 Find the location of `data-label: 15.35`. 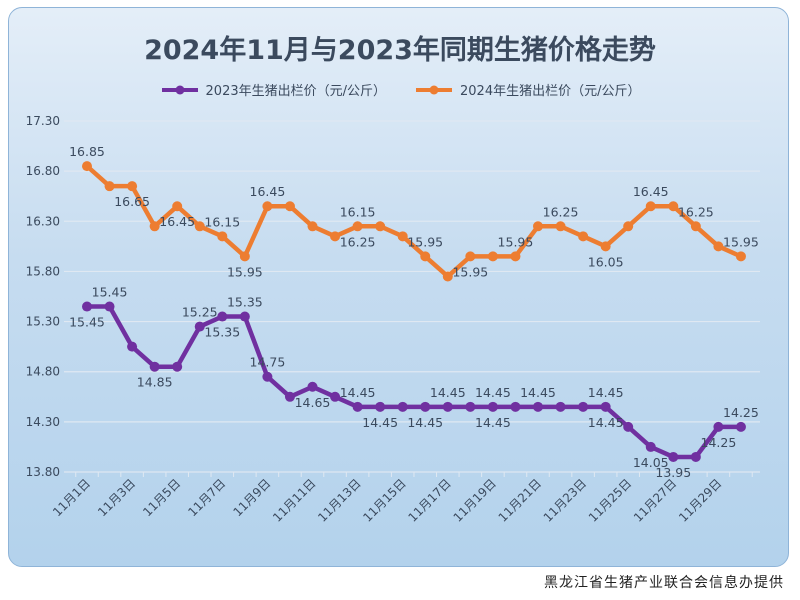

data-label: 15.35 is located at coordinates (222, 332).